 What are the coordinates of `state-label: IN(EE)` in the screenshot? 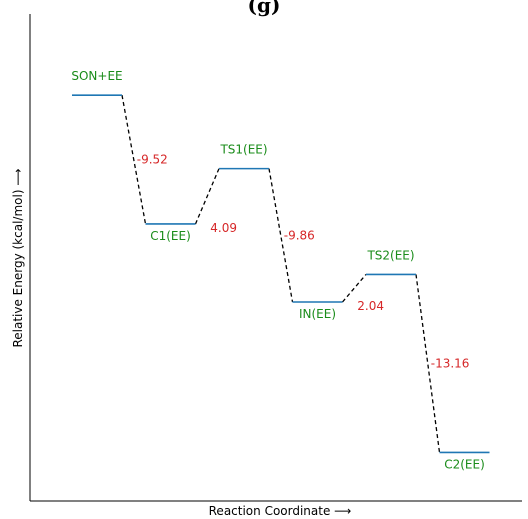 It's located at (317, 314).